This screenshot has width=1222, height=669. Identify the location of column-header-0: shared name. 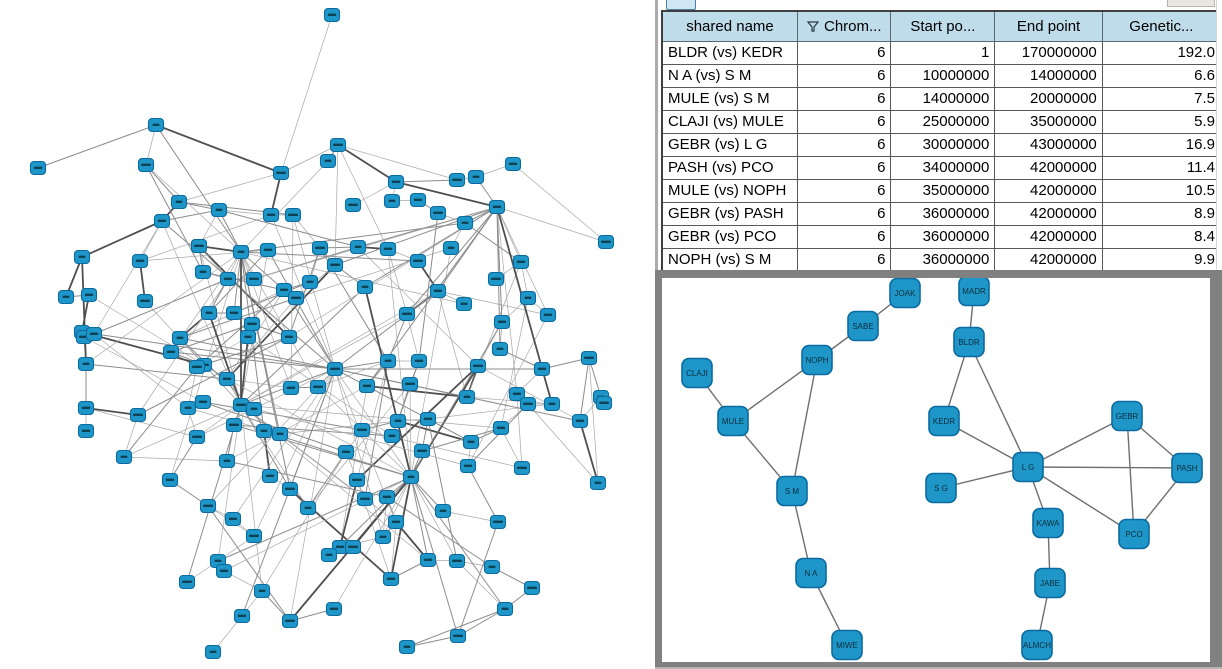
(729, 26).